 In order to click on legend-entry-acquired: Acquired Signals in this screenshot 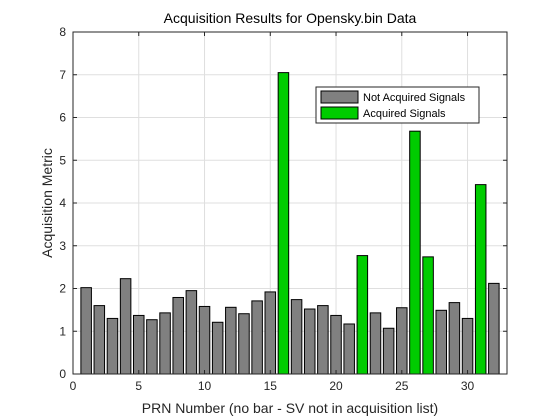, I will do `click(404, 114)`.